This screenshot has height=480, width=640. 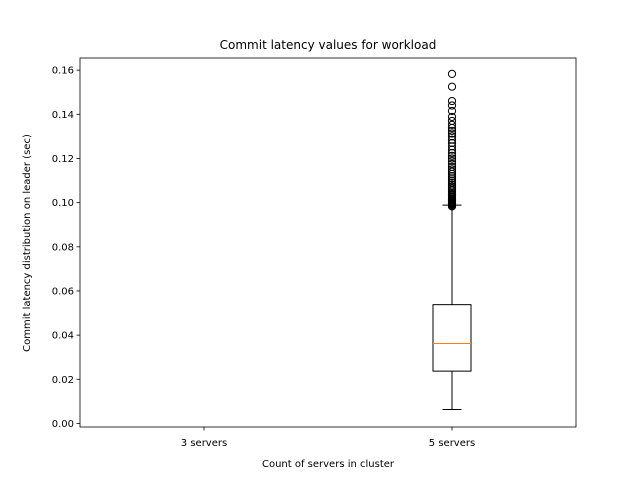 I want to click on y-tick-label: 0.08, so click(x=63, y=247).